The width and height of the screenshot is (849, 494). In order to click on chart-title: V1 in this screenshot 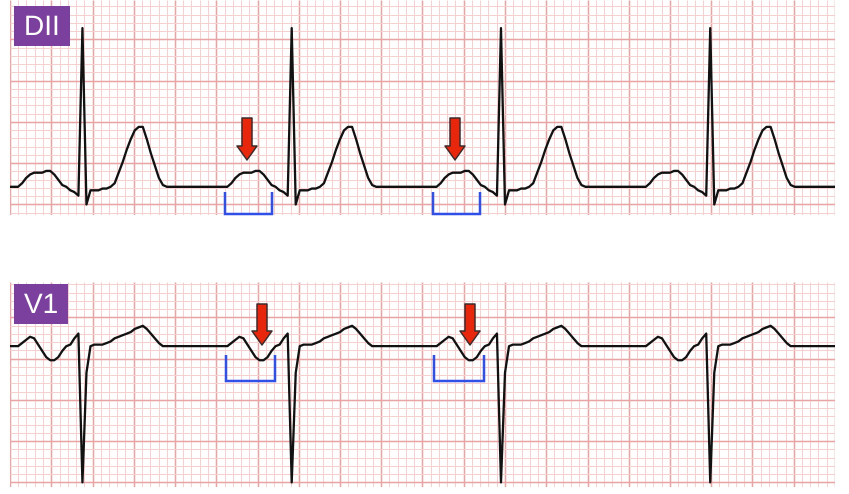, I will do `click(41, 304)`.